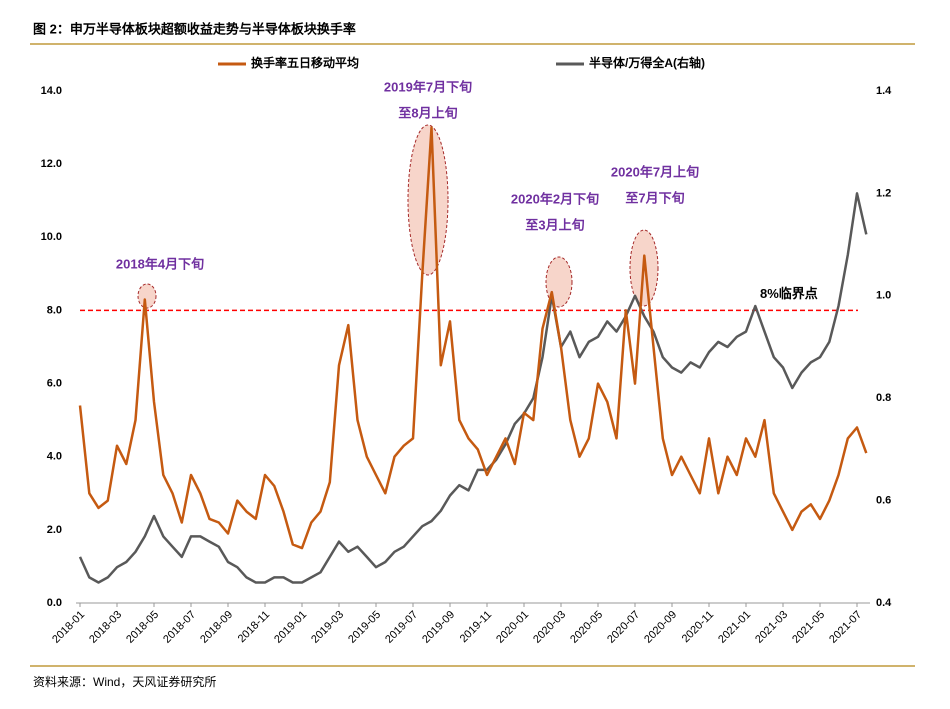 The image size is (950, 709). I want to click on x-tick-label: 2018-03, so click(105, 627).